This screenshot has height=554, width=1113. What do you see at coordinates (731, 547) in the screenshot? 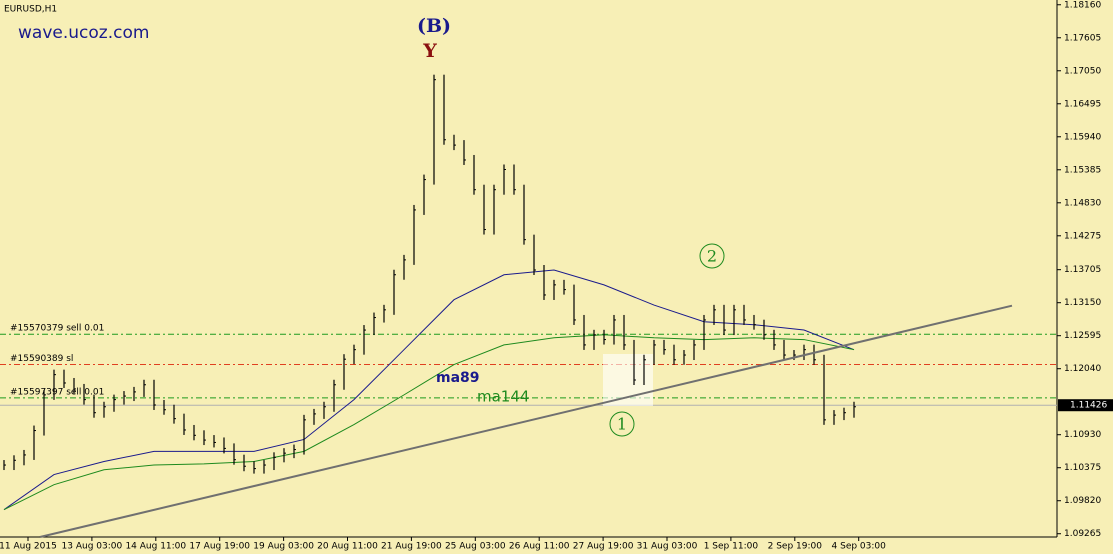
I see `x-tick-label: 1 Sep 11:00` at bounding box center [731, 547].